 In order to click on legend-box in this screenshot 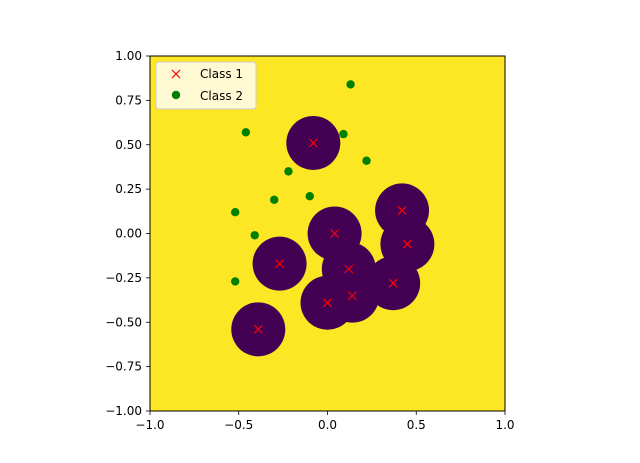, I will do `click(206, 85)`.